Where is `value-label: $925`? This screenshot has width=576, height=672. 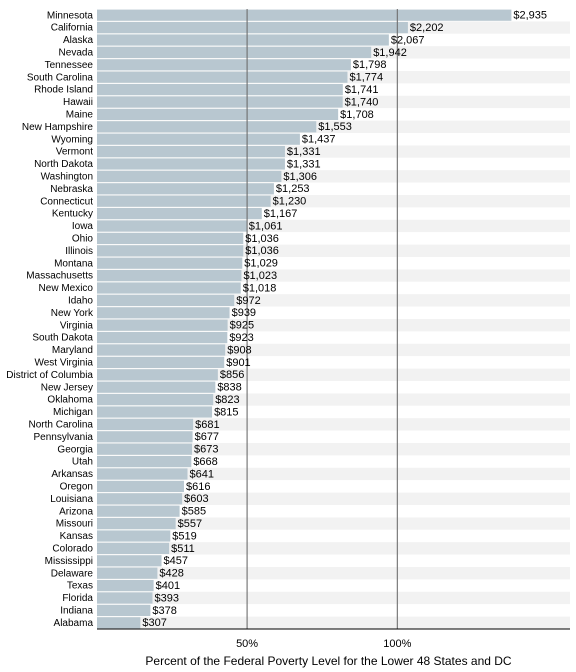 value-label: $925 is located at coordinates (242, 326).